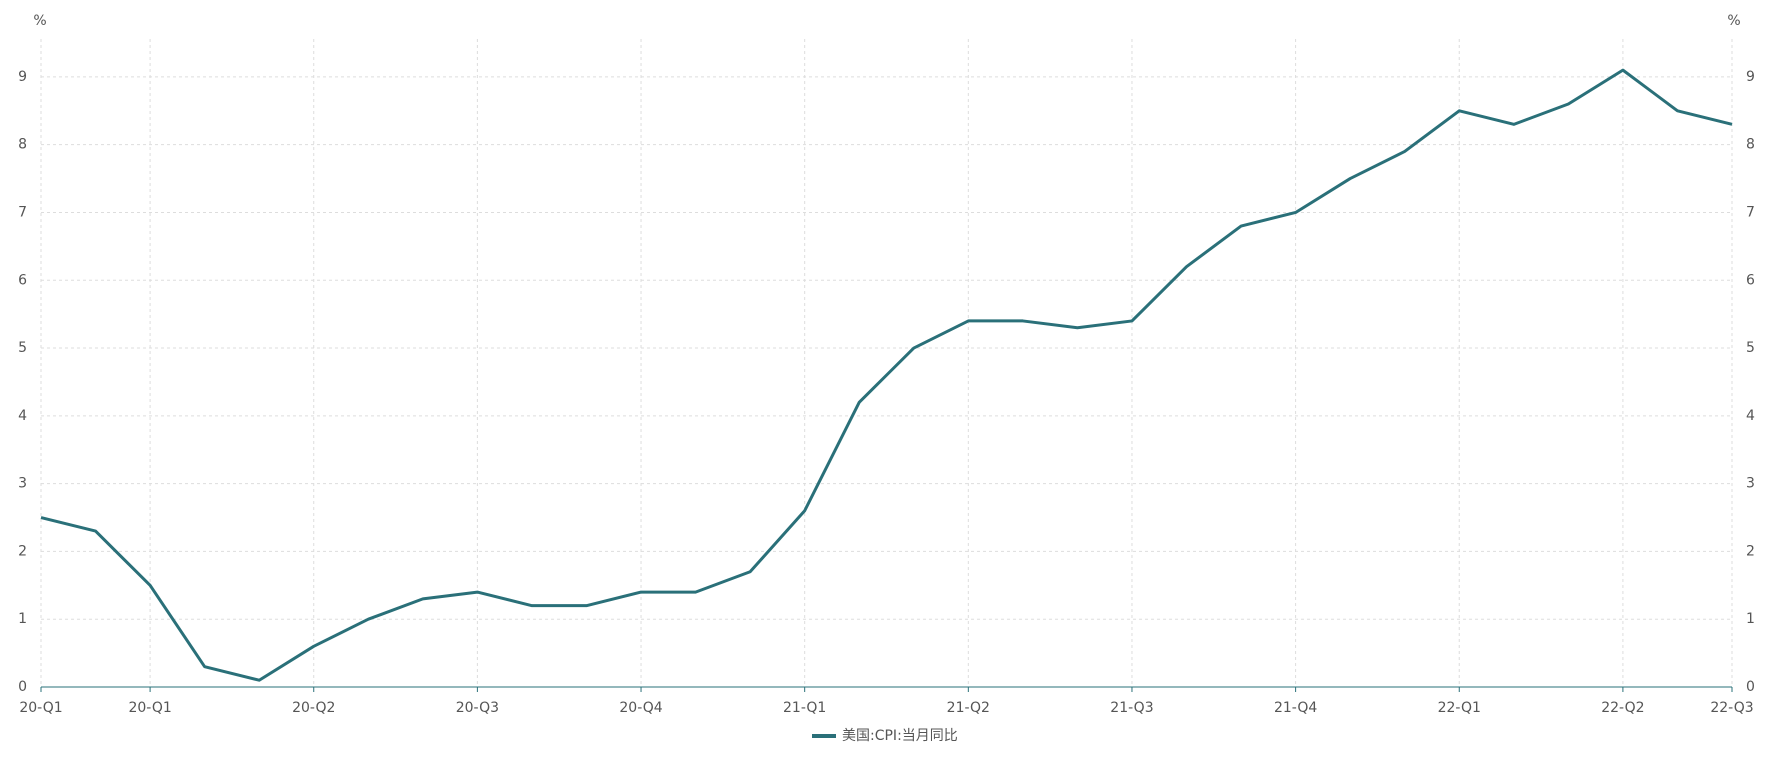 The image size is (1768, 771). Describe the element at coordinates (22, 484) in the screenshot. I see `y-tick-label: 3` at that location.